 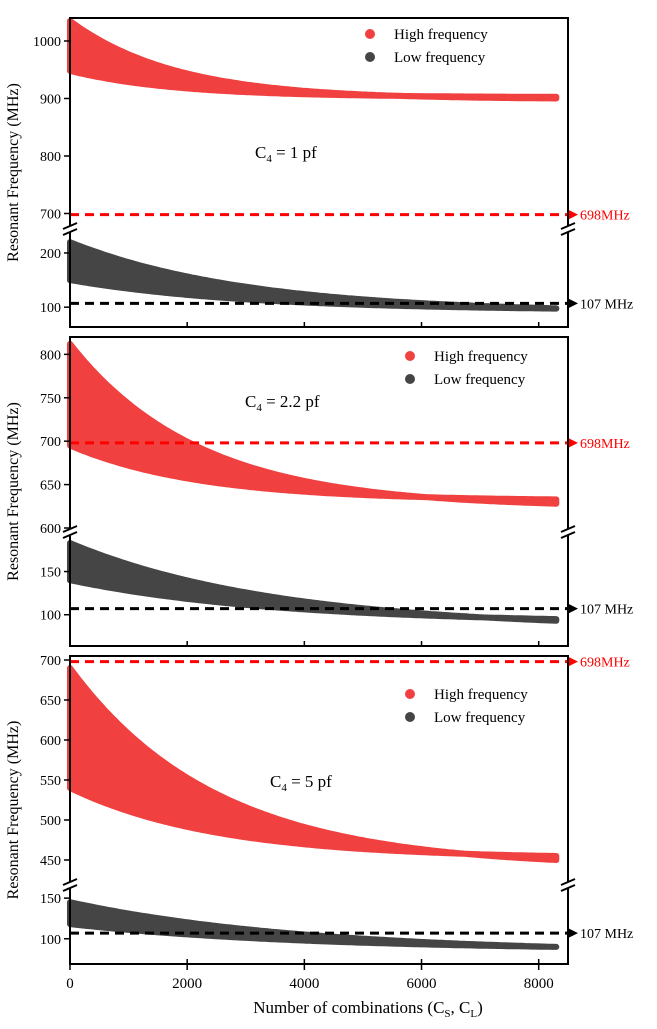 What do you see at coordinates (70, 984) in the screenshot?
I see `x-tick-label: 0` at bounding box center [70, 984].